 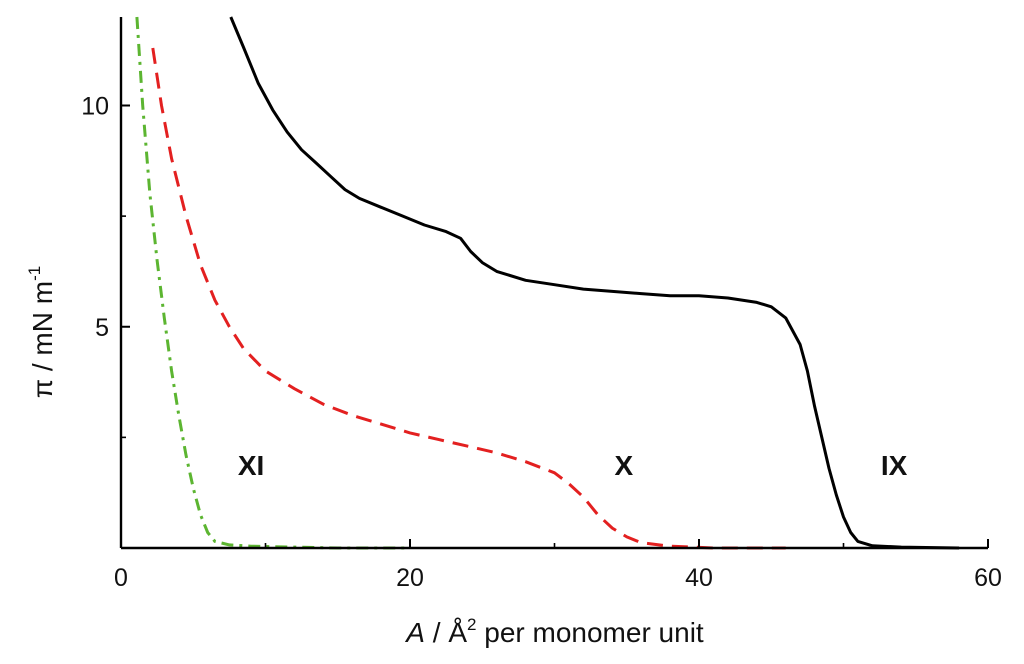 What do you see at coordinates (589, 632) in the screenshot?
I see `x-axis-title-rest: per monomer unit` at bounding box center [589, 632].